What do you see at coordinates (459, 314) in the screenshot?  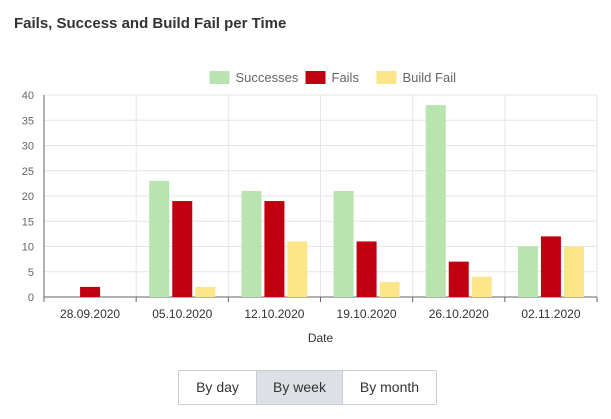 I see `x-tick-label: 26.10.2020` at bounding box center [459, 314].